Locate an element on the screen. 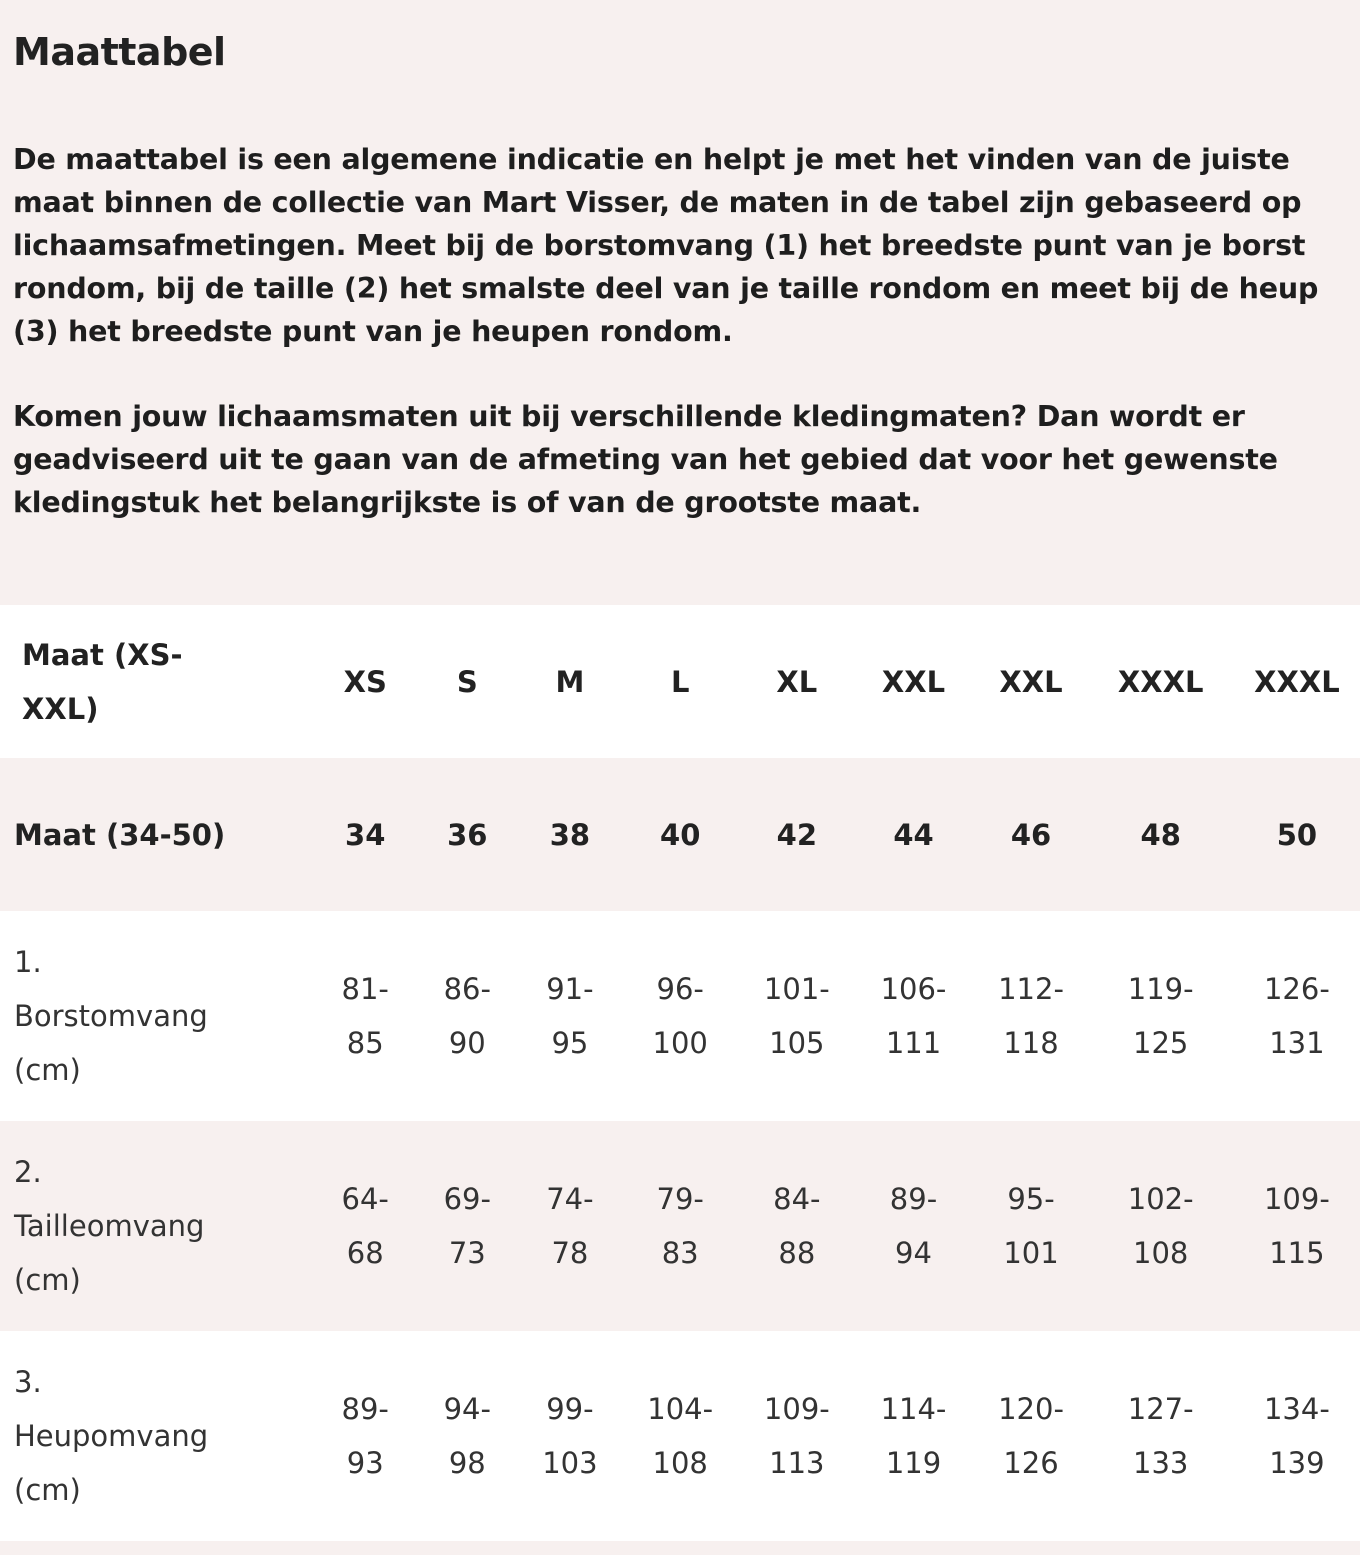  table-cell: 48 is located at coordinates (1160, 834).